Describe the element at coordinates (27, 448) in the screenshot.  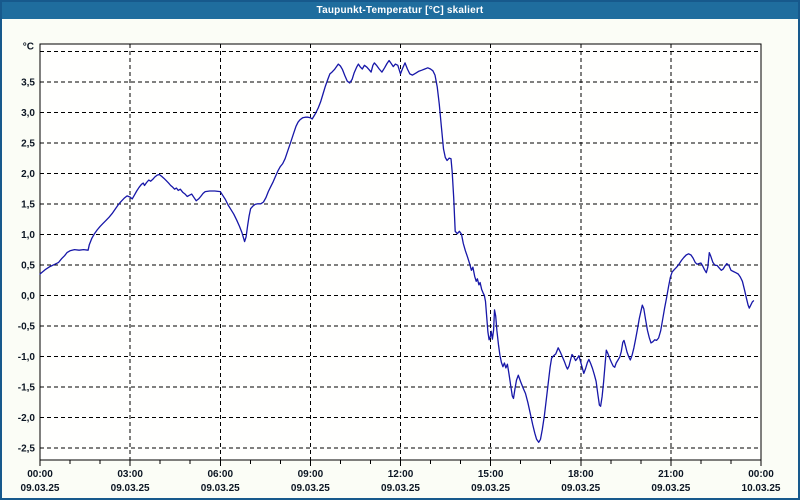
I see `y-tick-label: -2,5` at that location.